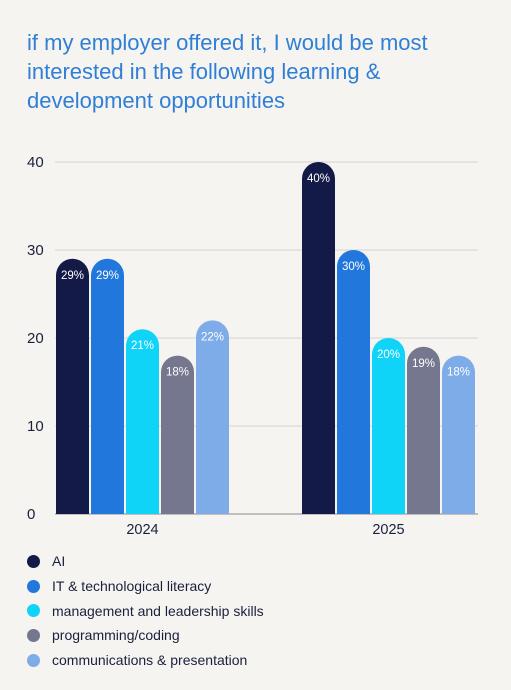 The height and width of the screenshot is (690, 511). Describe the element at coordinates (35, 250) in the screenshot. I see `y-tick-label: 30` at that location.